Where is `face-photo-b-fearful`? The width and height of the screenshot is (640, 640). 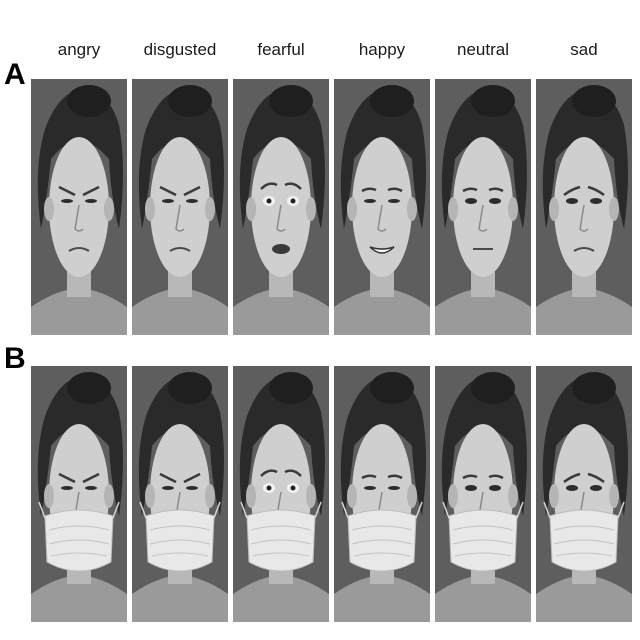
face-photo-b-fearful is located at coordinates (281, 494).